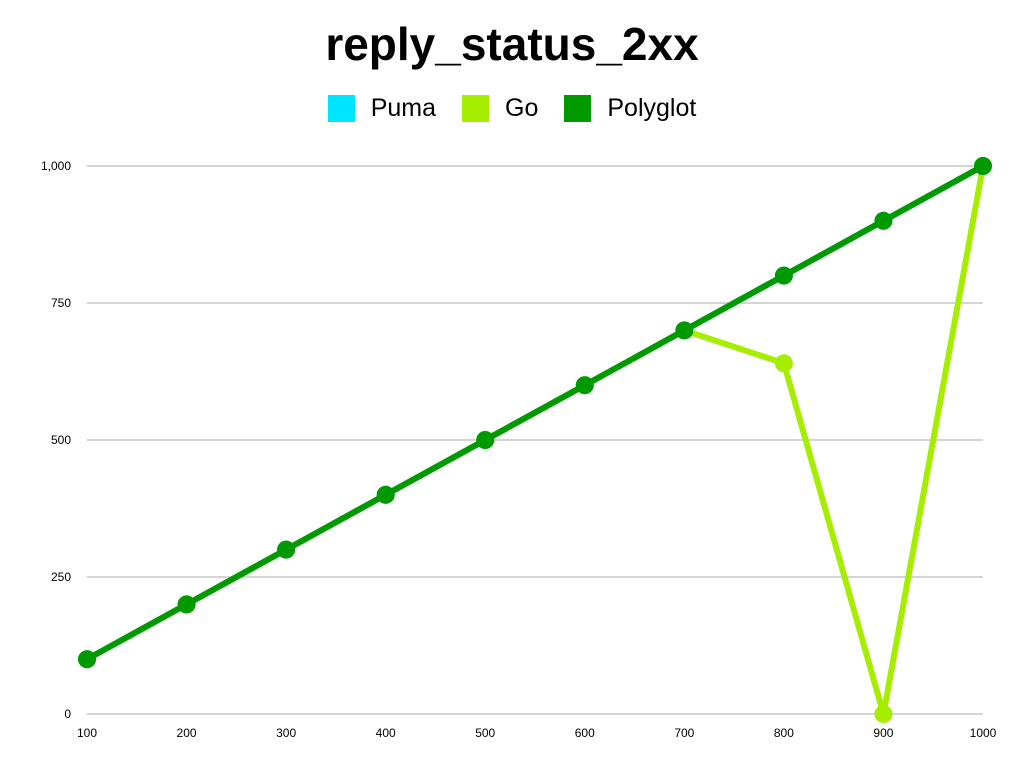 Image resolution: width=1024 pixels, height=768 pixels. I want to click on legend-swatch-puma, so click(341, 108).